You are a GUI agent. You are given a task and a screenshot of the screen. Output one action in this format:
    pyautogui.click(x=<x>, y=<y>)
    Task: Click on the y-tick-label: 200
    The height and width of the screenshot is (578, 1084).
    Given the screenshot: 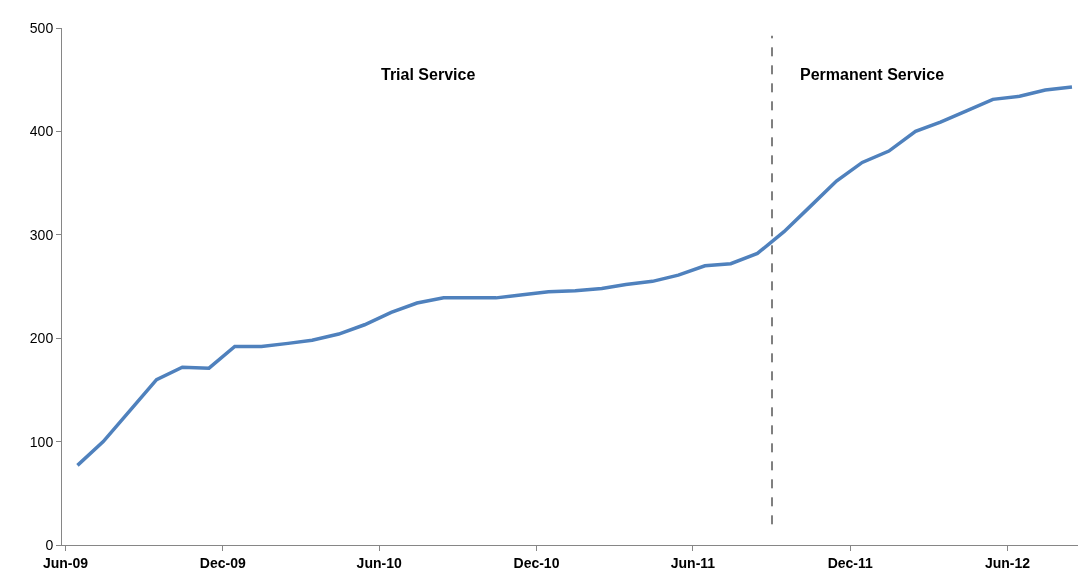 What is the action you would take?
    pyautogui.click(x=41, y=338)
    